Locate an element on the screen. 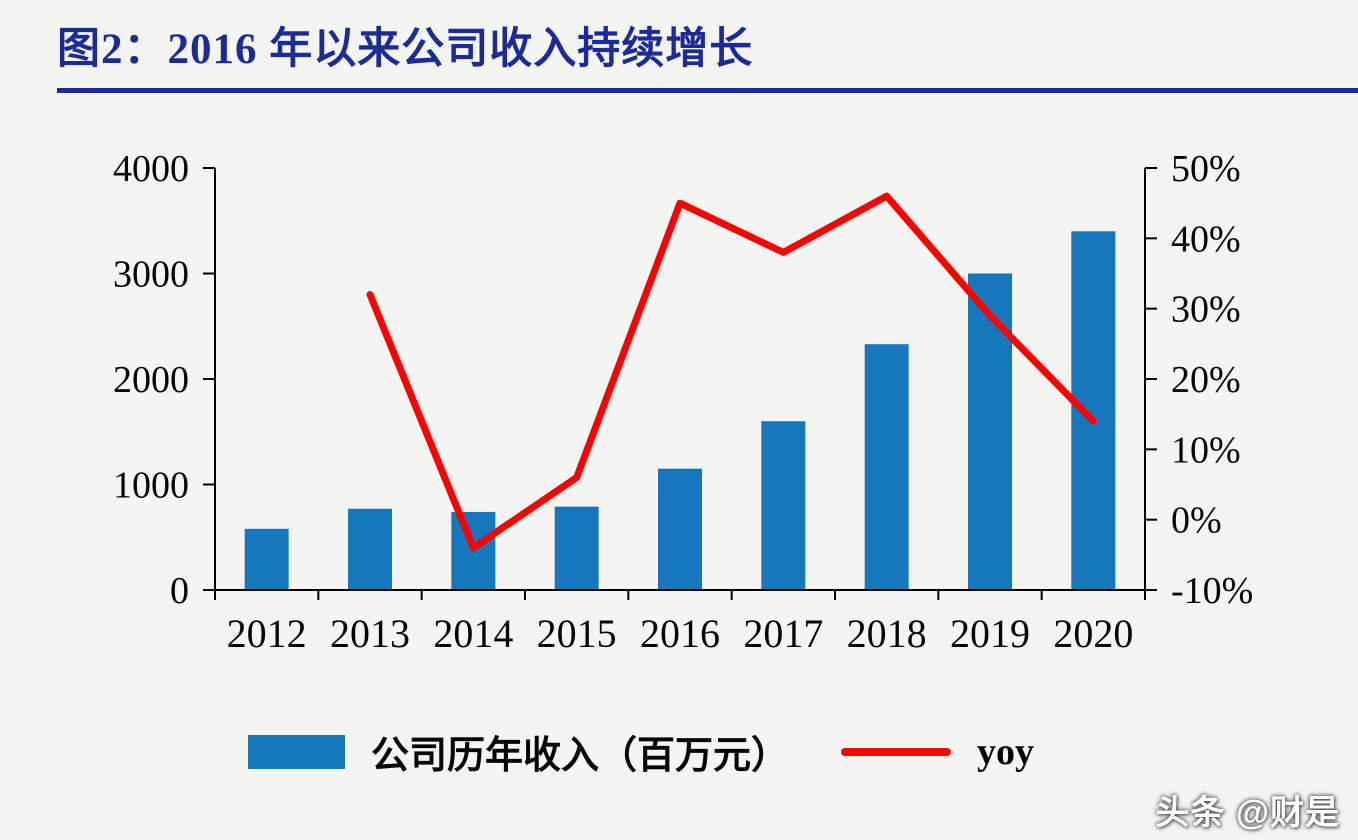 Image resolution: width=1358 pixels, height=840 pixels. x-axis-label: 2019 is located at coordinates (990, 633).